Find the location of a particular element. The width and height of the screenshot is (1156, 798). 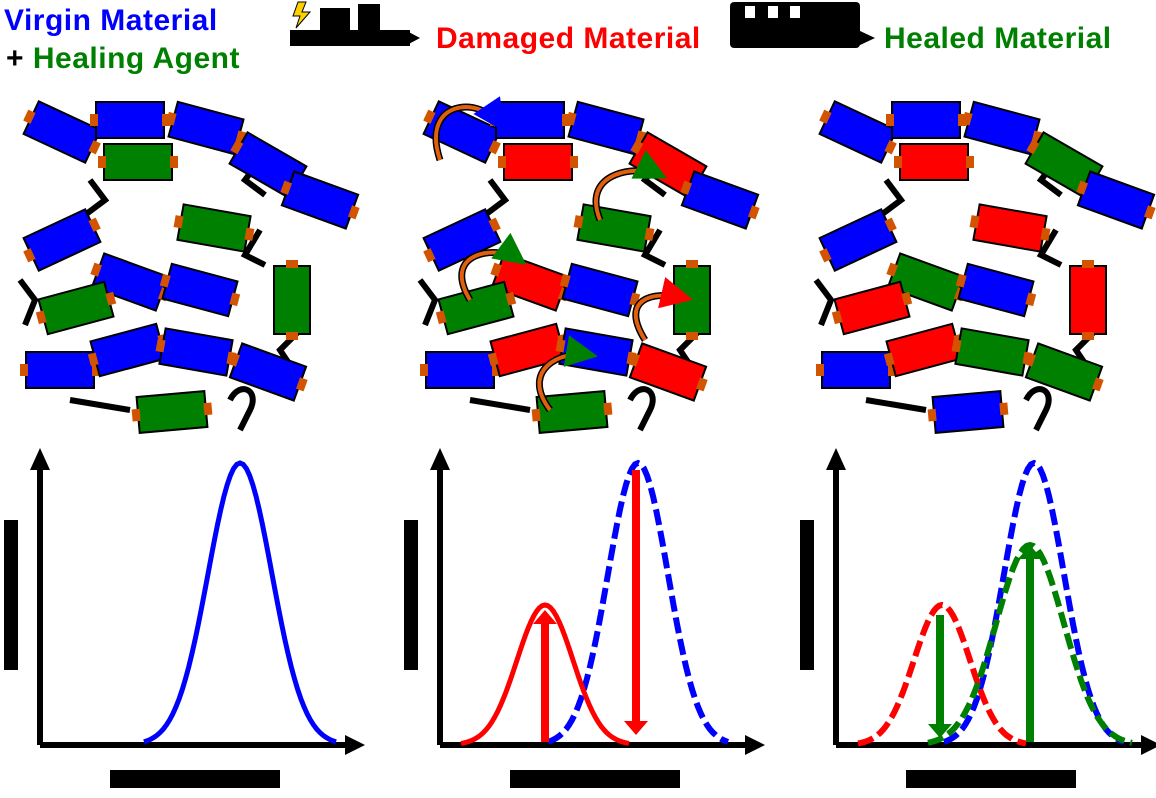

virgin-material-label: Virgin Material is located at coordinates (111, 20).